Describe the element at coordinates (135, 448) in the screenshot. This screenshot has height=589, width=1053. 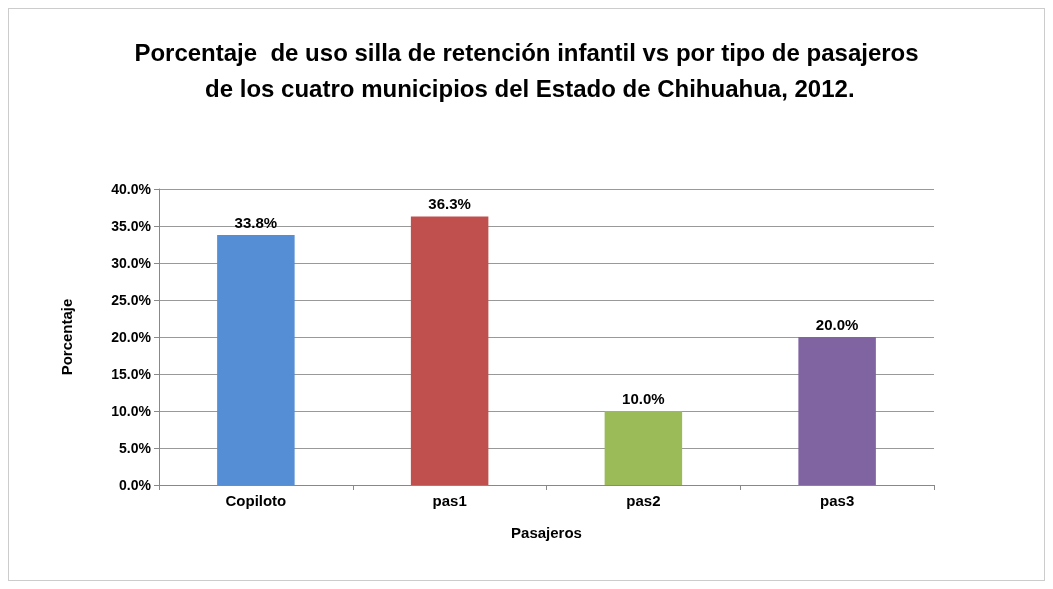
I see `y-tick-label: 5.0%` at that location.